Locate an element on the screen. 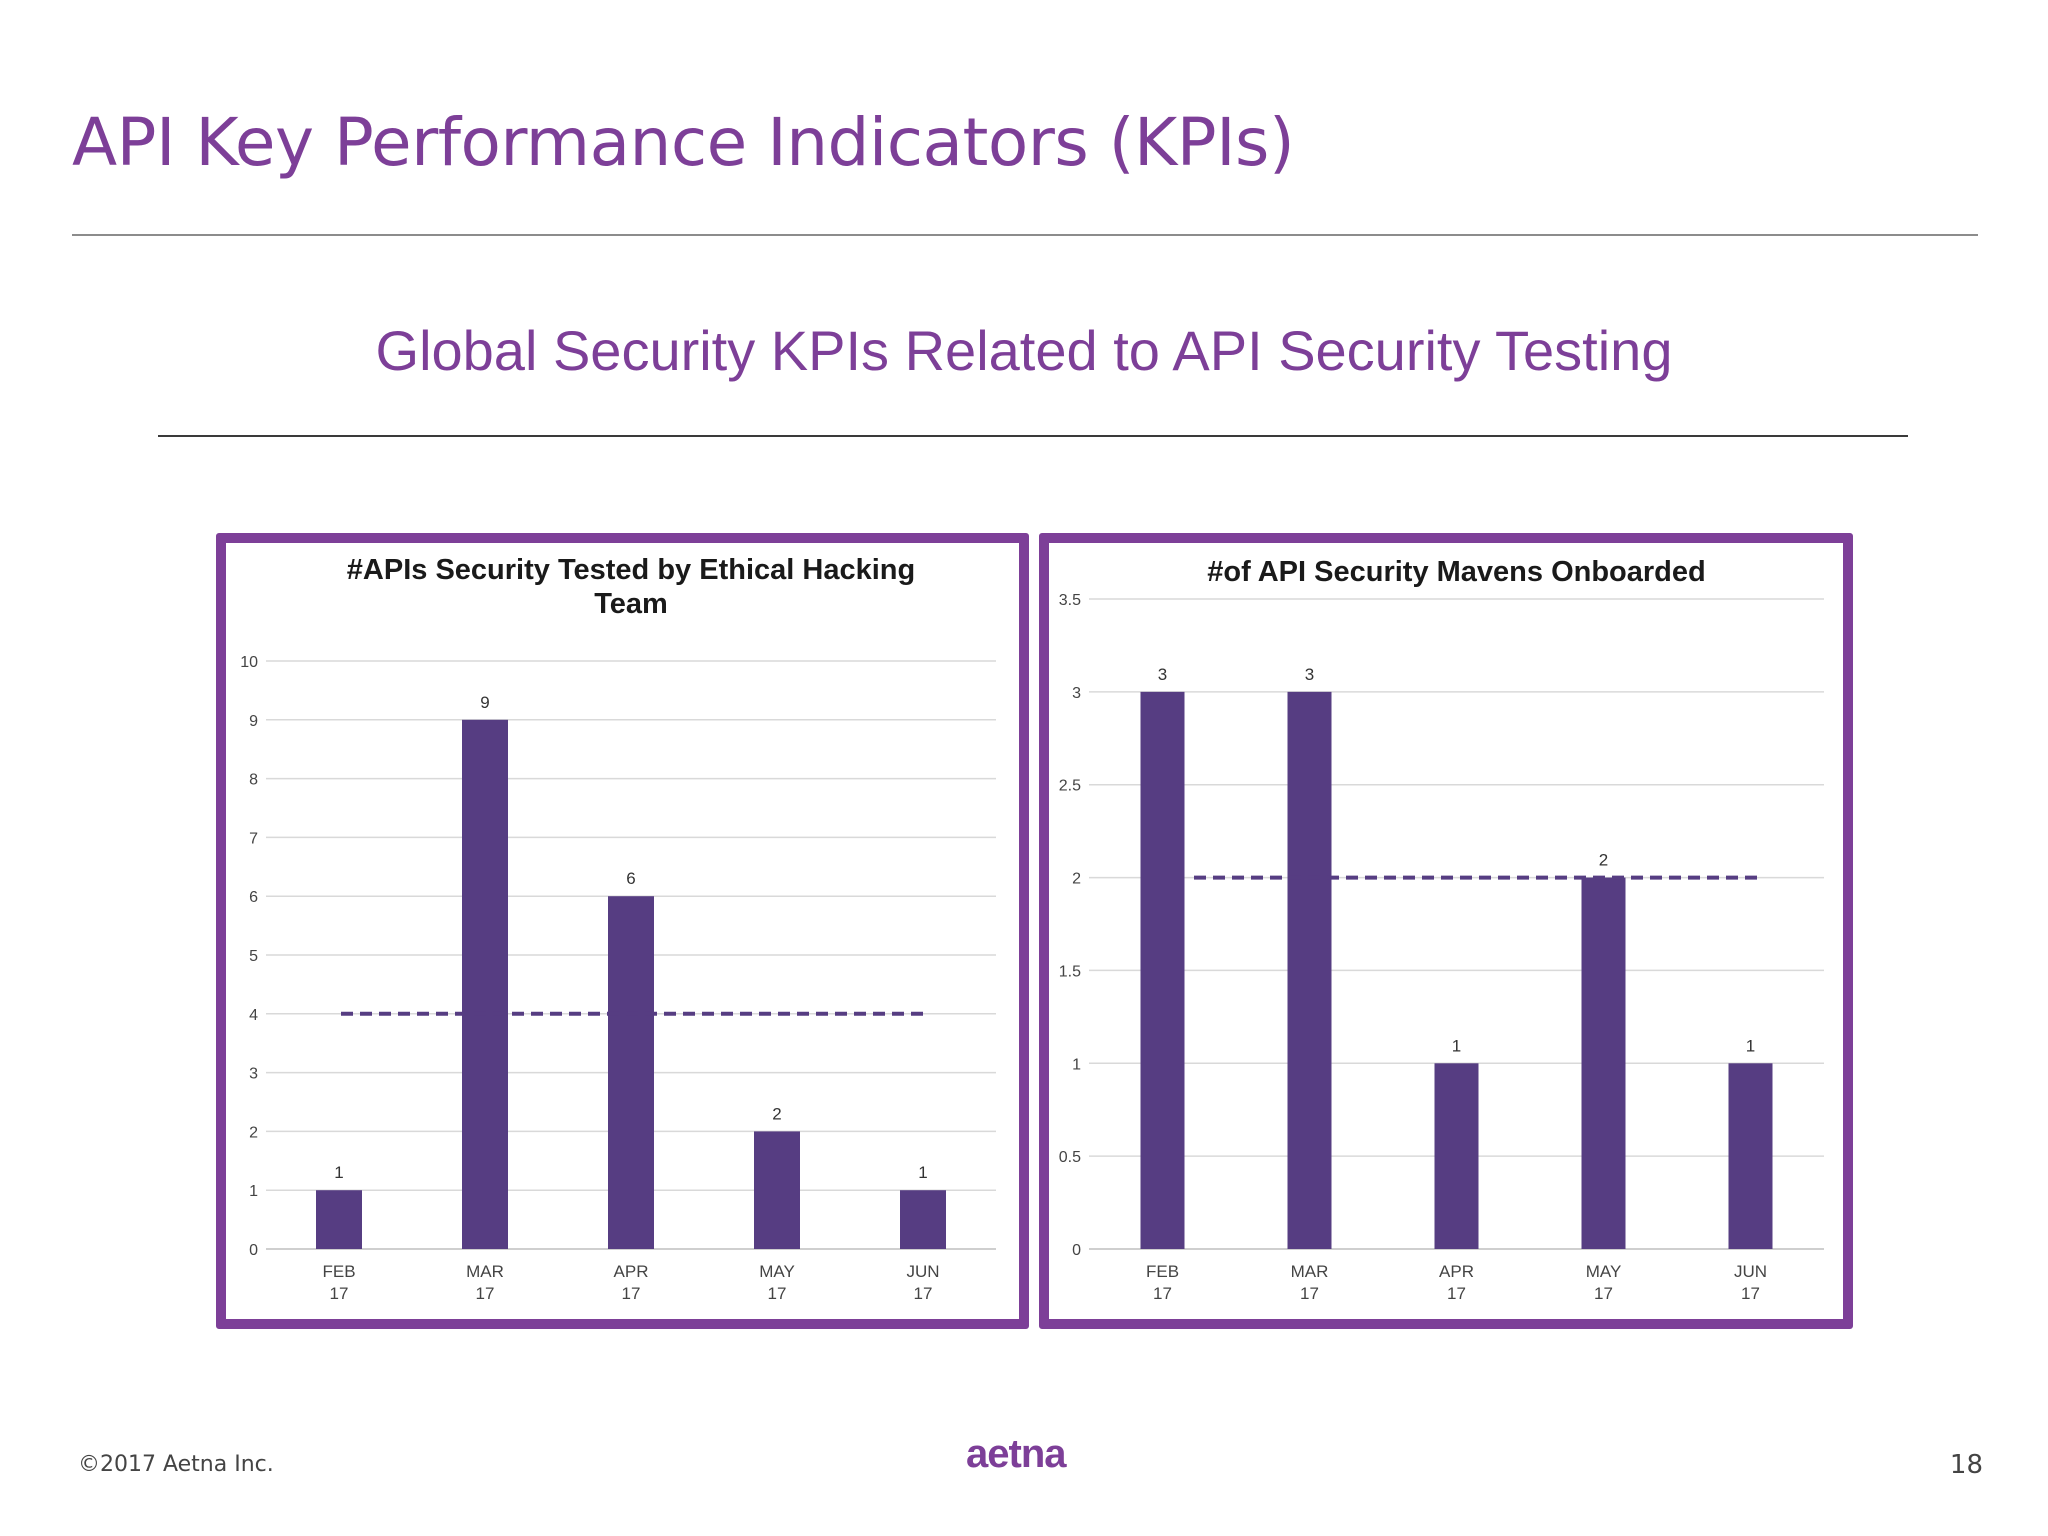 This screenshot has height=1536, width=2048. chart-title-line: #APIs Security Tested by Ethical Hacking is located at coordinates (631, 570).